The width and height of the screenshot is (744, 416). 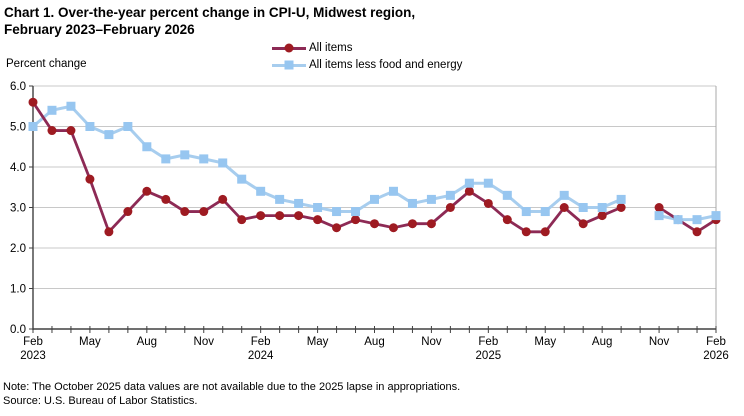 I want to click on series-line-core, so click(x=687, y=218).